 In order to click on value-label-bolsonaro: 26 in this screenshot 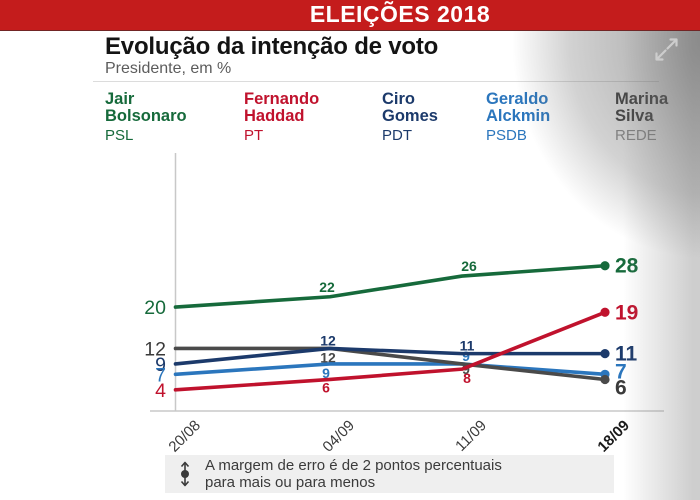, I will do `click(469, 266)`.